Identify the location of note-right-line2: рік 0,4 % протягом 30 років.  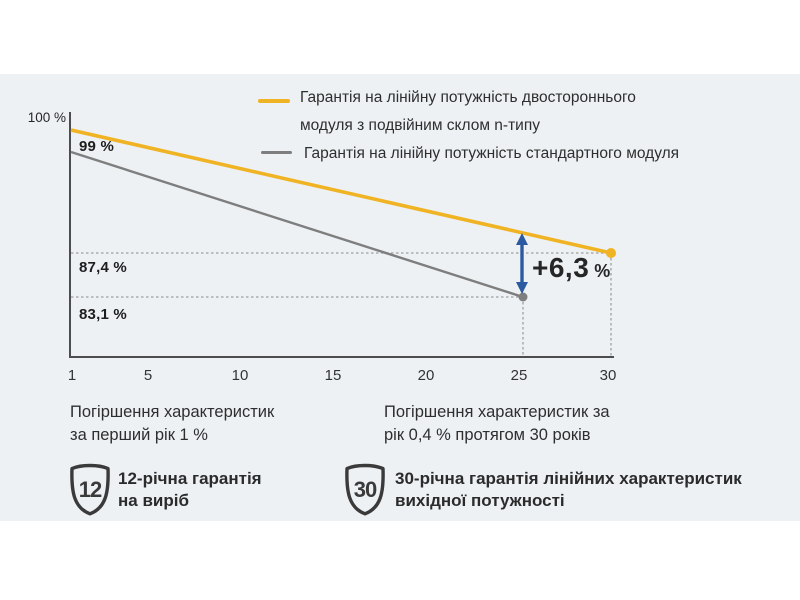
(487, 434).